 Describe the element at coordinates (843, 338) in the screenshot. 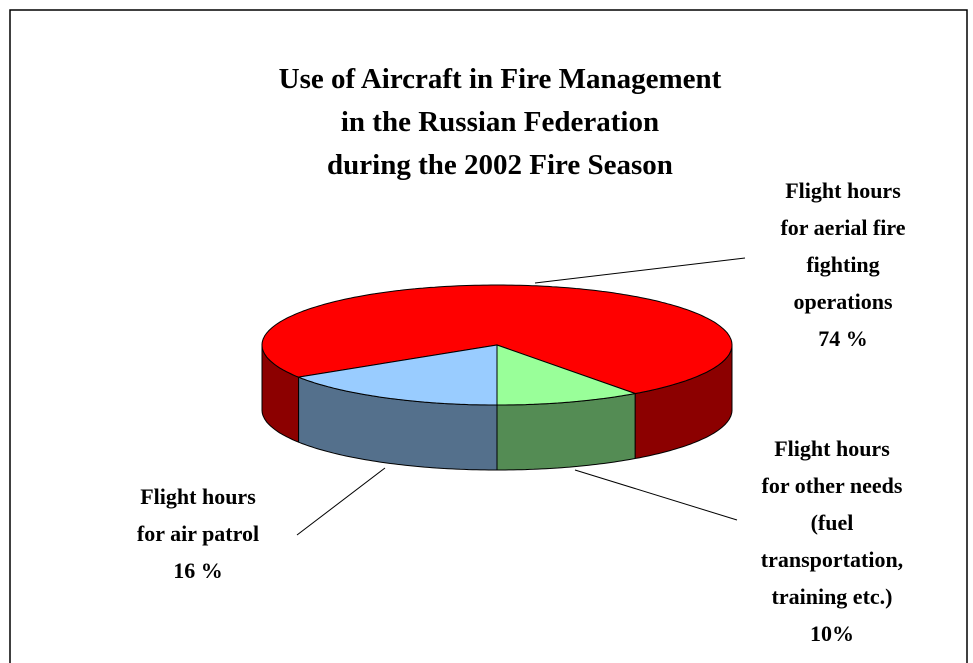

I see `value-label: 74 %` at that location.